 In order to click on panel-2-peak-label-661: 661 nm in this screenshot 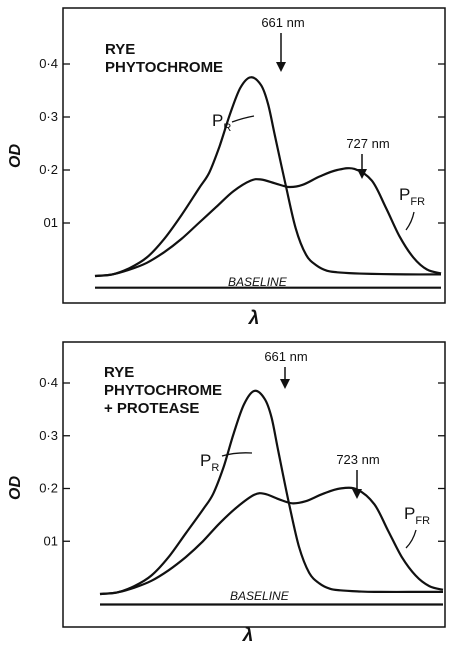, I will do `click(285, 356)`.